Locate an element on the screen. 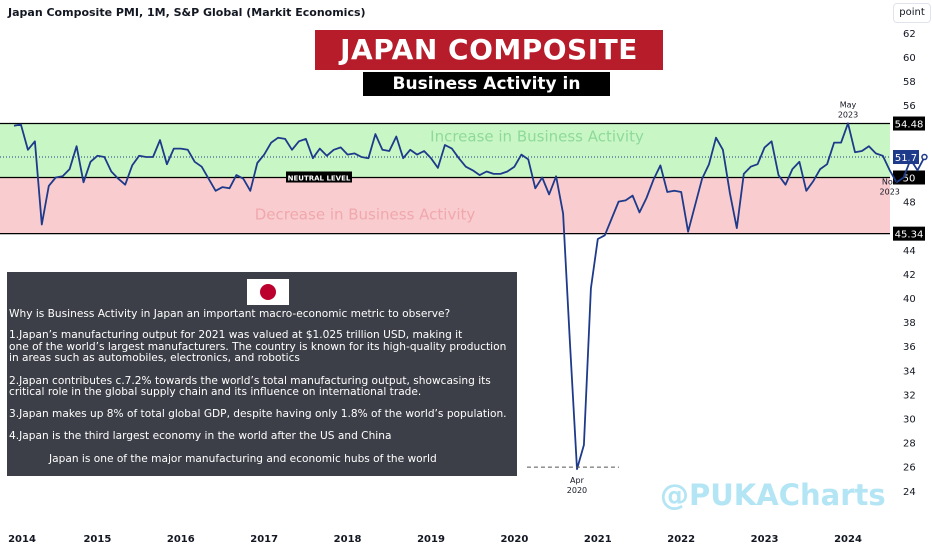 This screenshot has width=932, height=550. annotation-2-line1: Apr is located at coordinates (577, 480).